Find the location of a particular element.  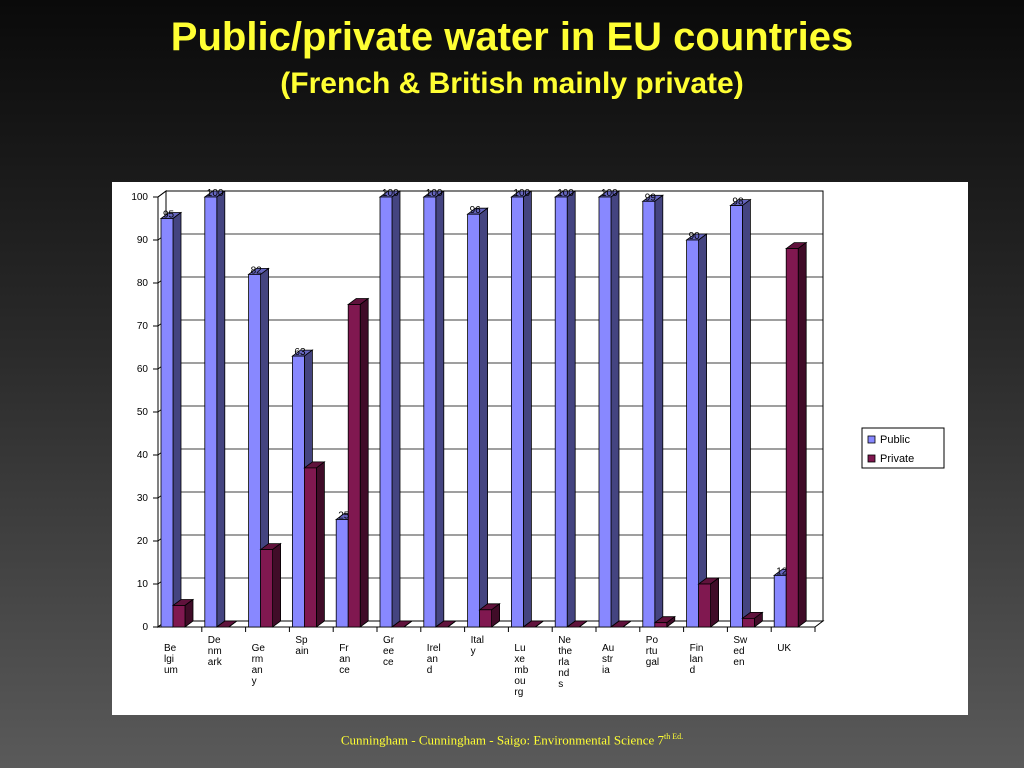

x-tick-label: rtu is located at coordinates (652, 651).